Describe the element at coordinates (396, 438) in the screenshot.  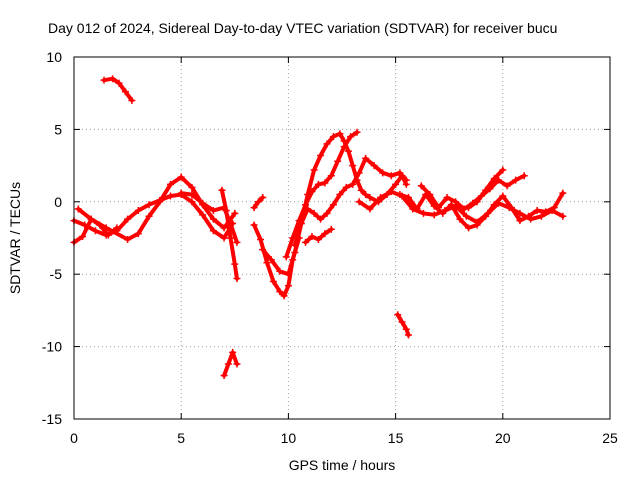
I see `x-tick-label: 15` at that location.